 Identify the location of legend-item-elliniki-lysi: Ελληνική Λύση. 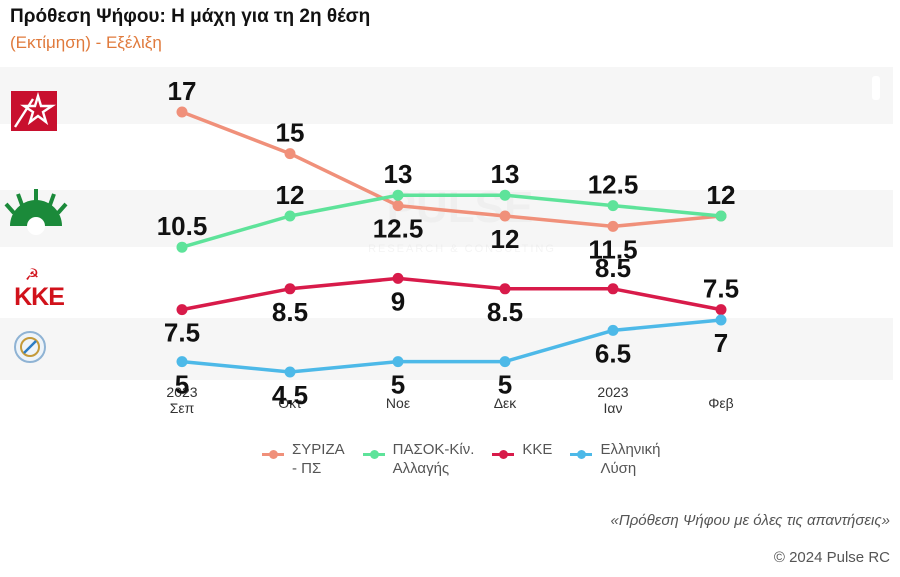
(615, 459).